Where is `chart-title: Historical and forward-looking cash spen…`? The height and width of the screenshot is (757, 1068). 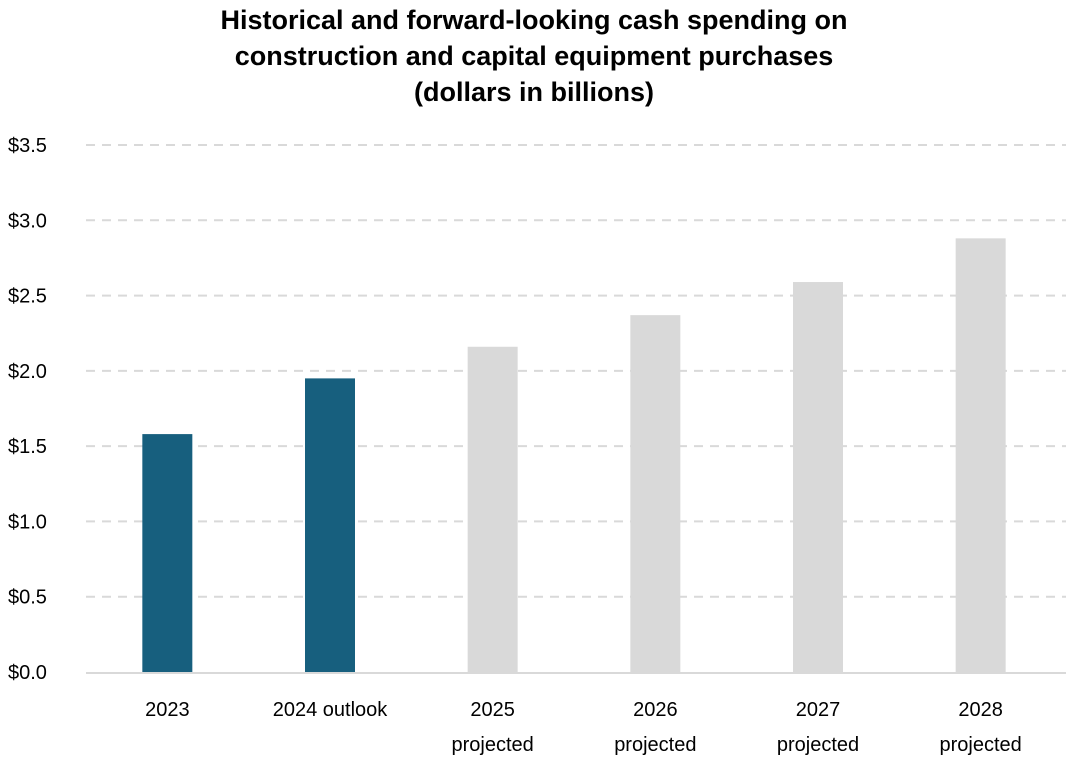
chart-title: Historical and forward-looking cash spen… is located at coordinates (534, 56).